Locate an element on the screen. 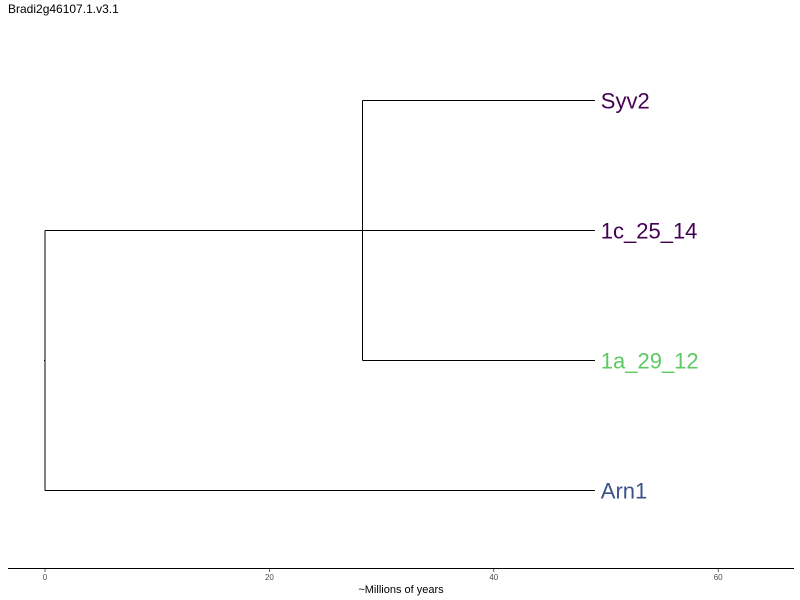 The height and width of the screenshot is (600, 800). leaf-label: 1c_25_14 is located at coordinates (649, 231).